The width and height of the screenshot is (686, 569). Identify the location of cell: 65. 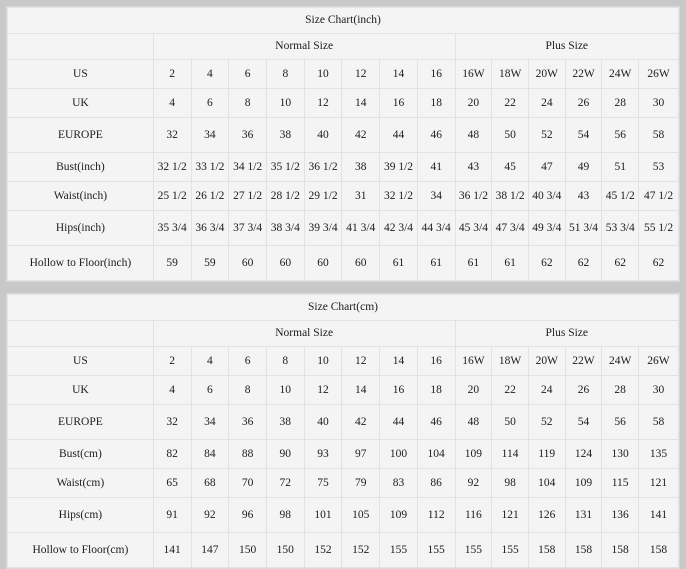
(172, 483).